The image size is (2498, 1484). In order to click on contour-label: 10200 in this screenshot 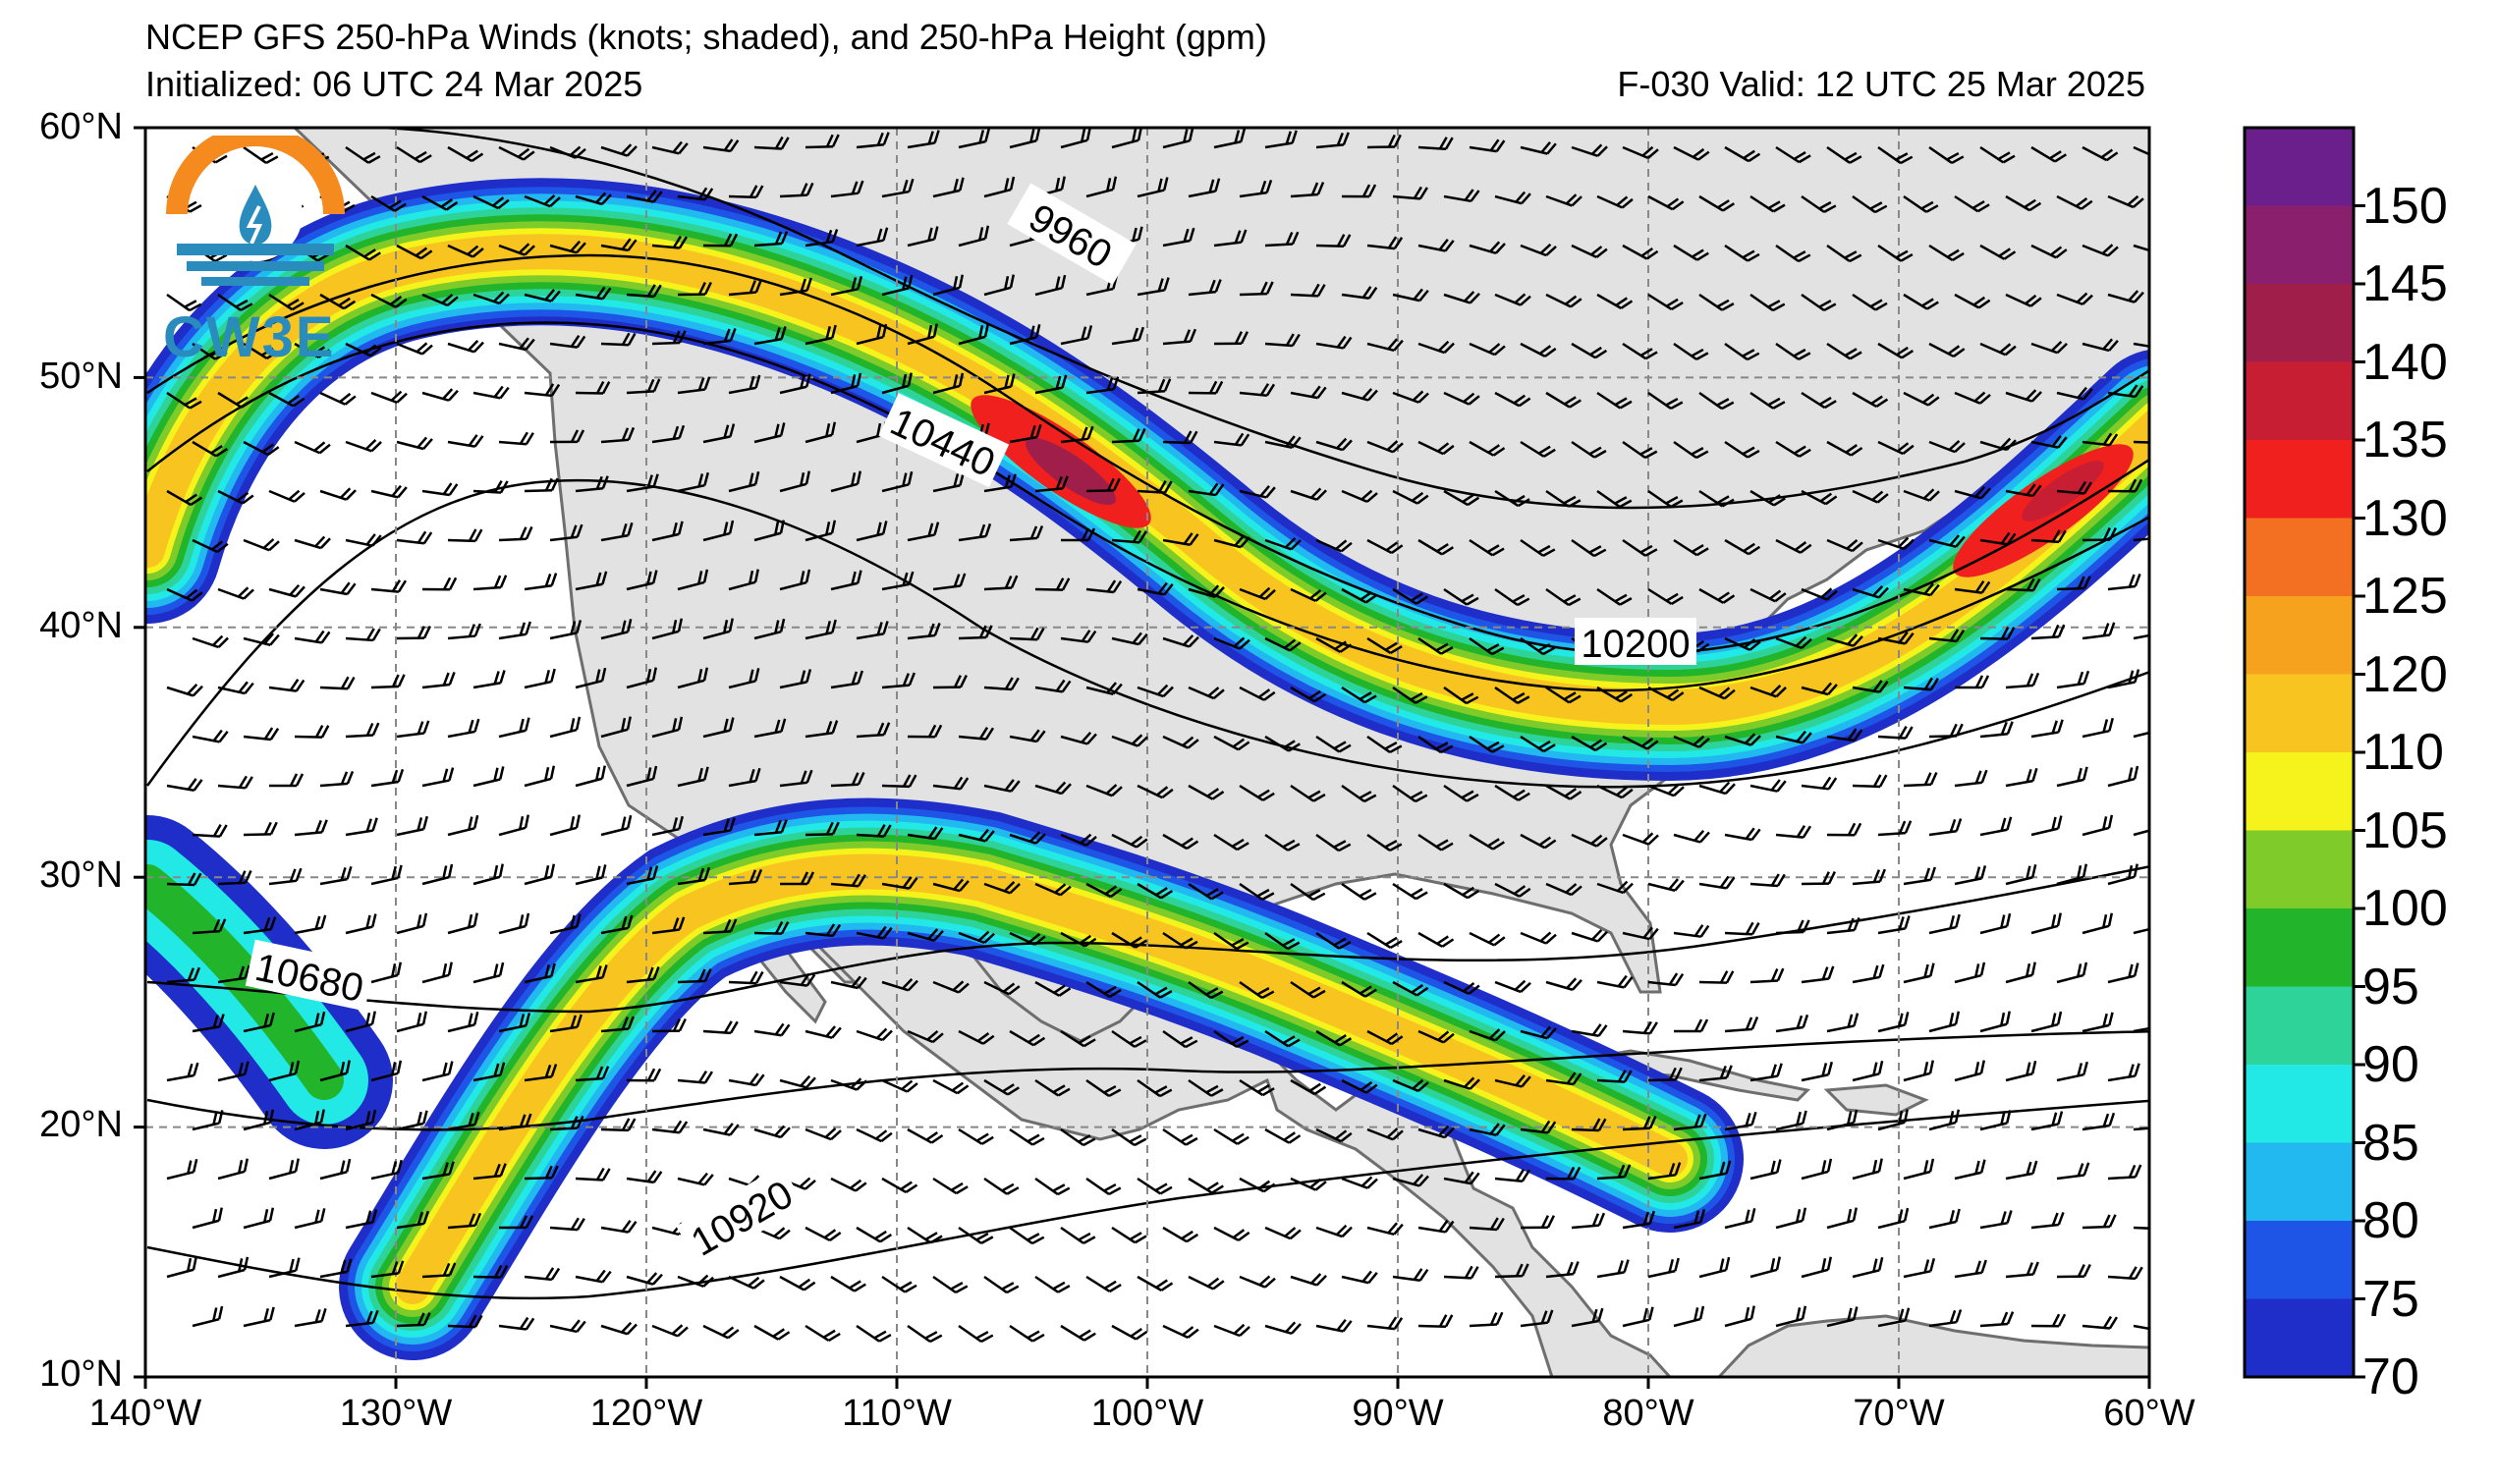, I will do `click(1635, 642)`.